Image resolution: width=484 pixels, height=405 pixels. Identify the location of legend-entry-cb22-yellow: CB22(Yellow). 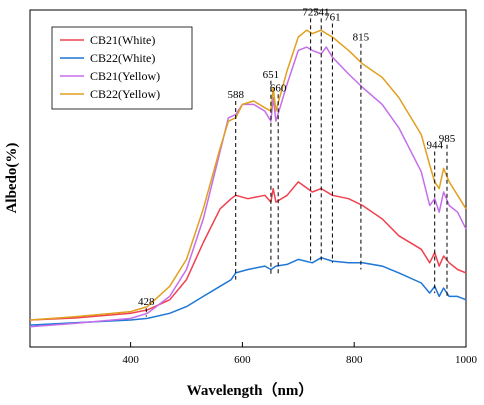
(110, 94).